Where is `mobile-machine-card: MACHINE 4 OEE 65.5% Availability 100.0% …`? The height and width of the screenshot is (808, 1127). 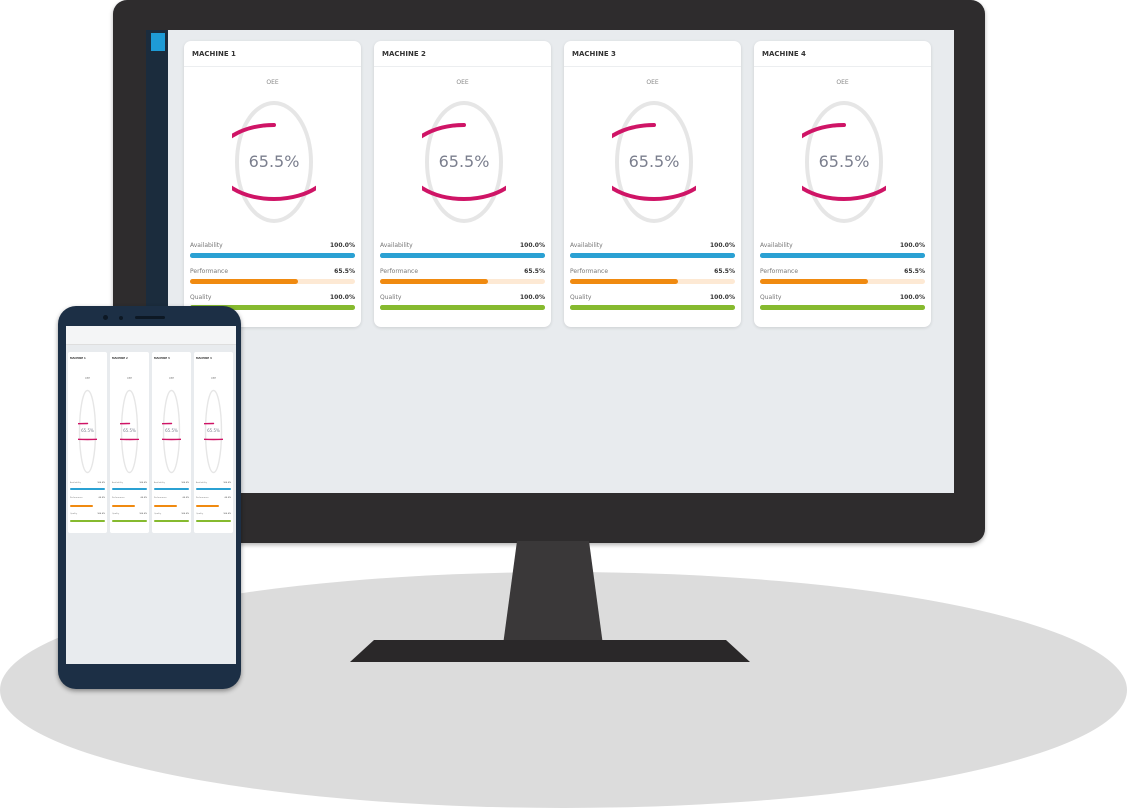 mobile-machine-card: MACHINE 4 OEE 65.5% Availability 100.0% … is located at coordinates (203, 442).